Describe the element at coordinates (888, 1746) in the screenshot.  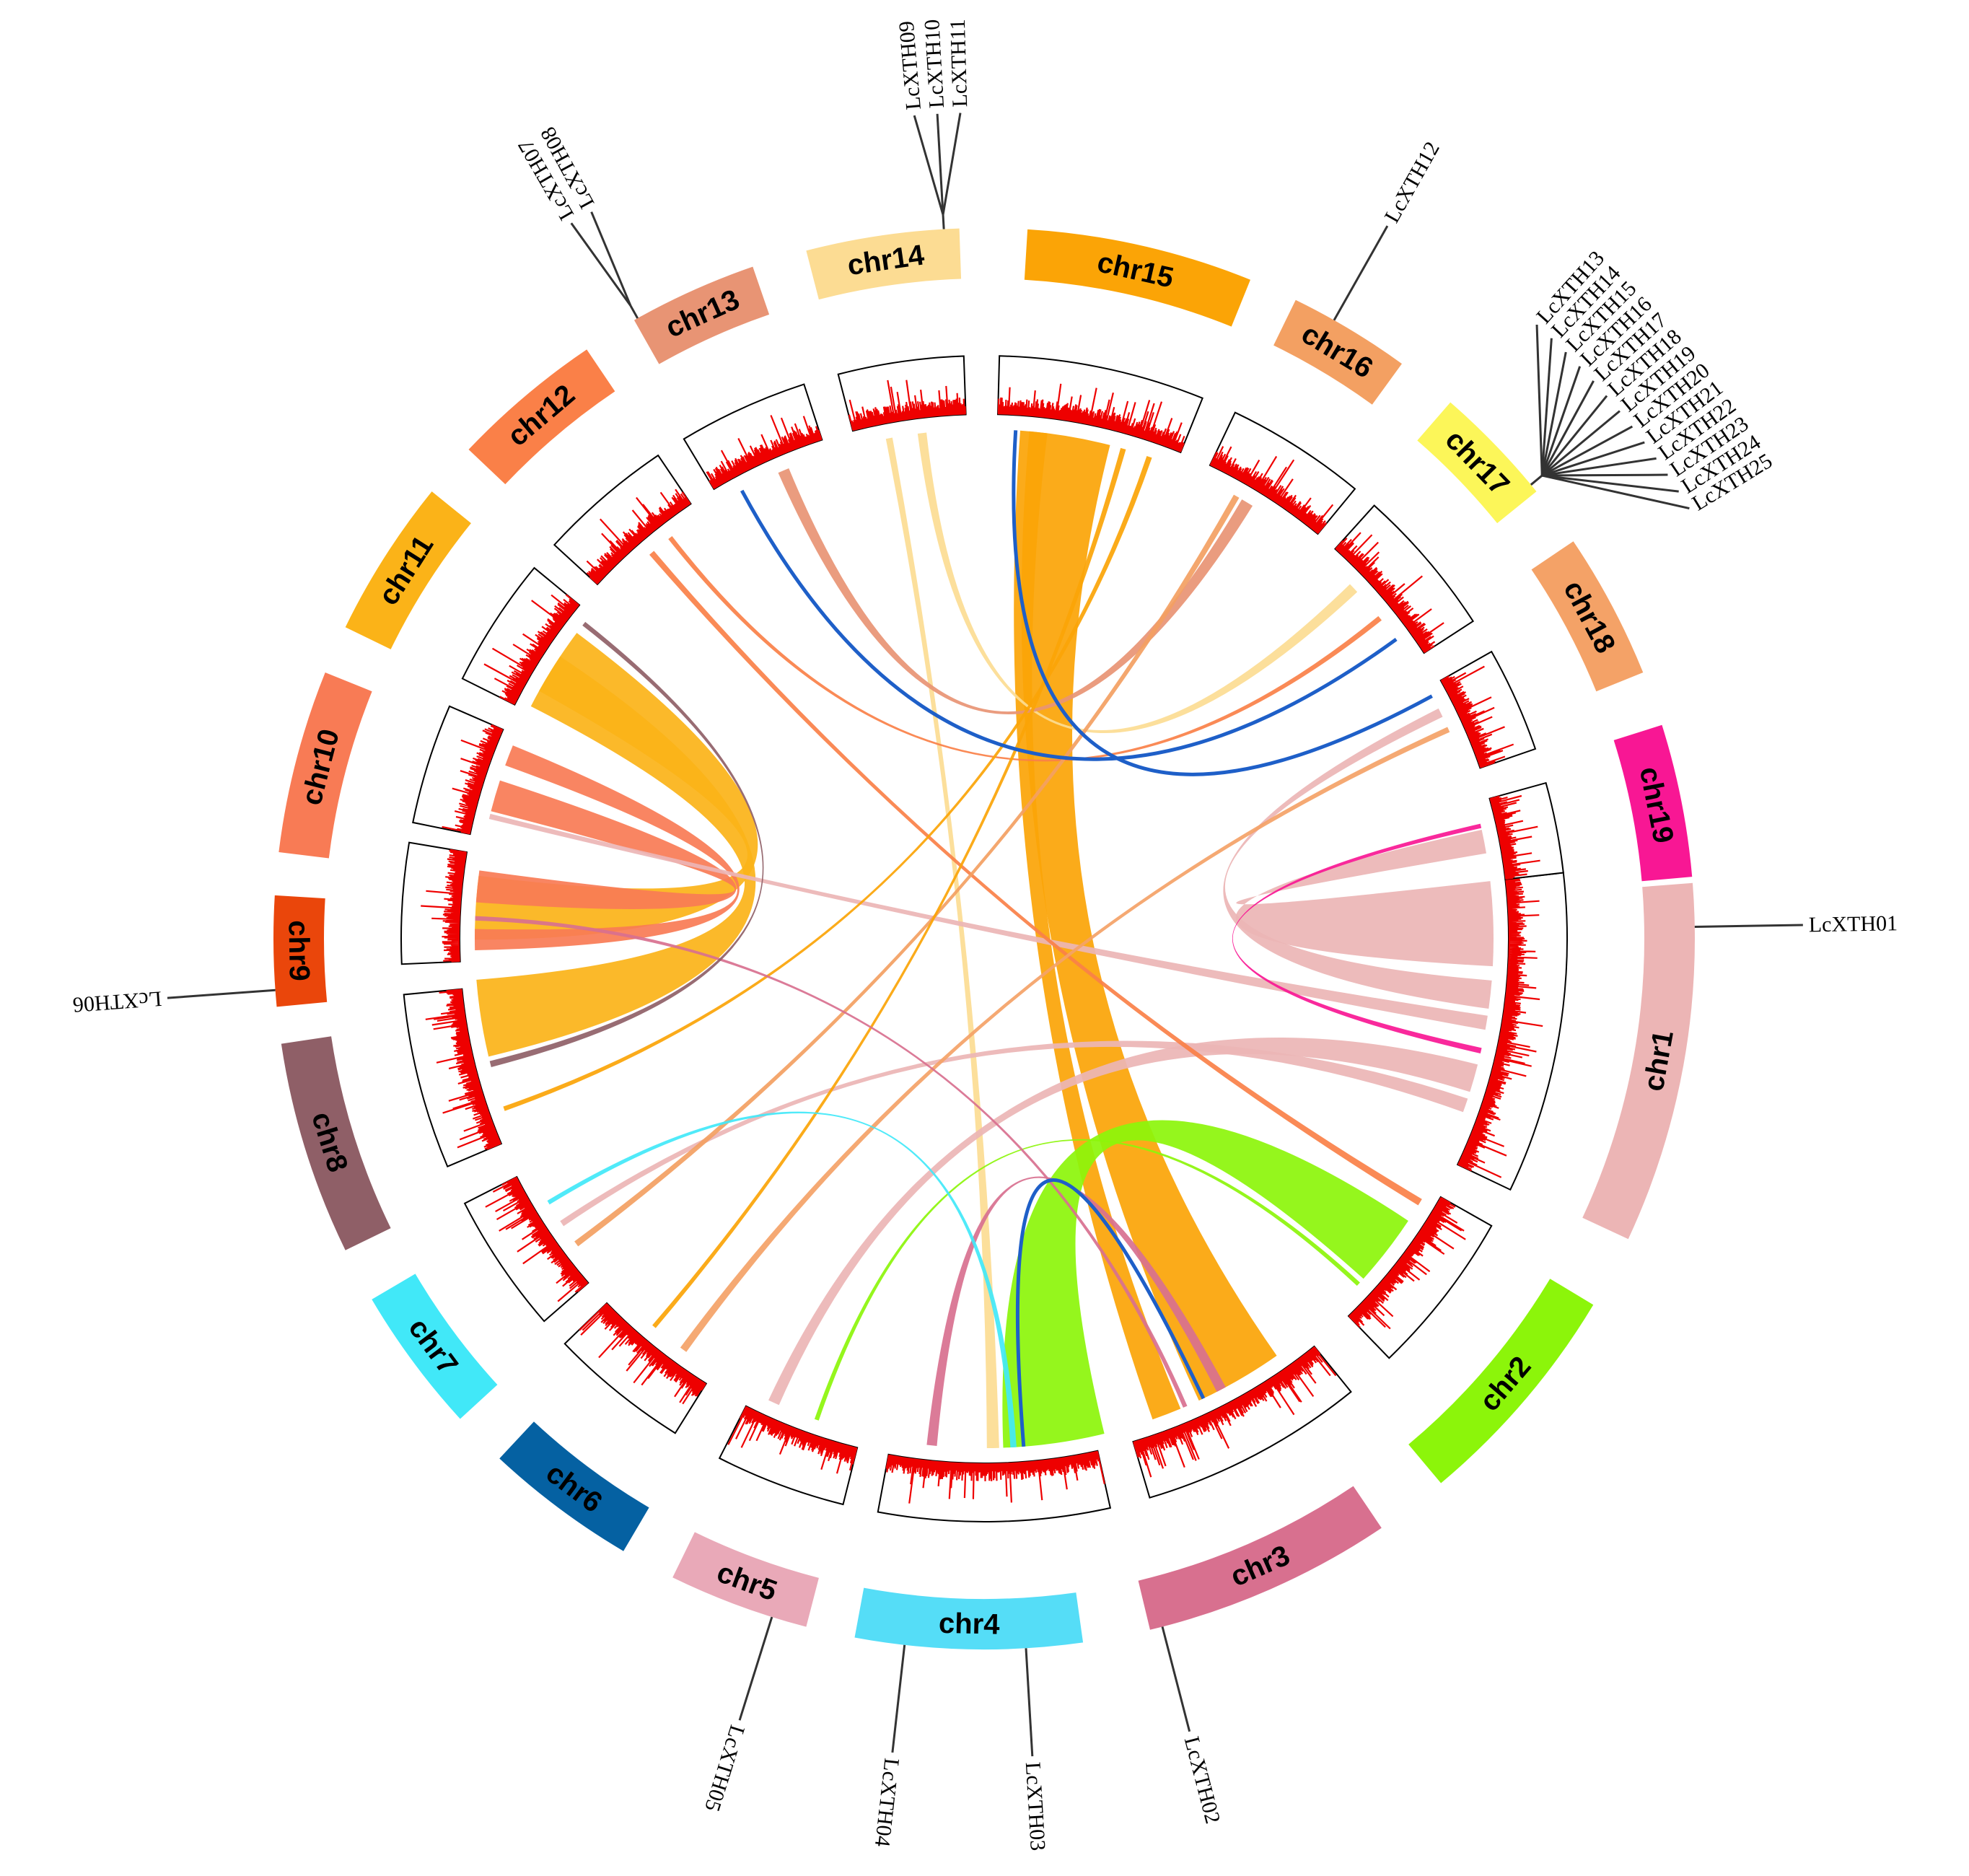
I see `gene-marker-LcXTH04: LcXTH04` at that location.